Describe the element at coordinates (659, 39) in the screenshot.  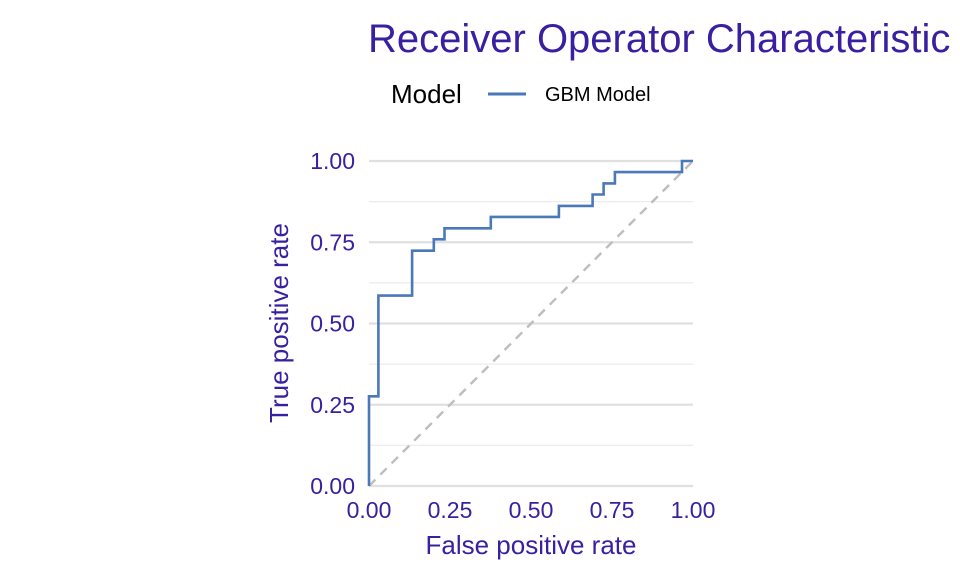
I see `chart-title: Receiver Operator Characteristic` at that location.